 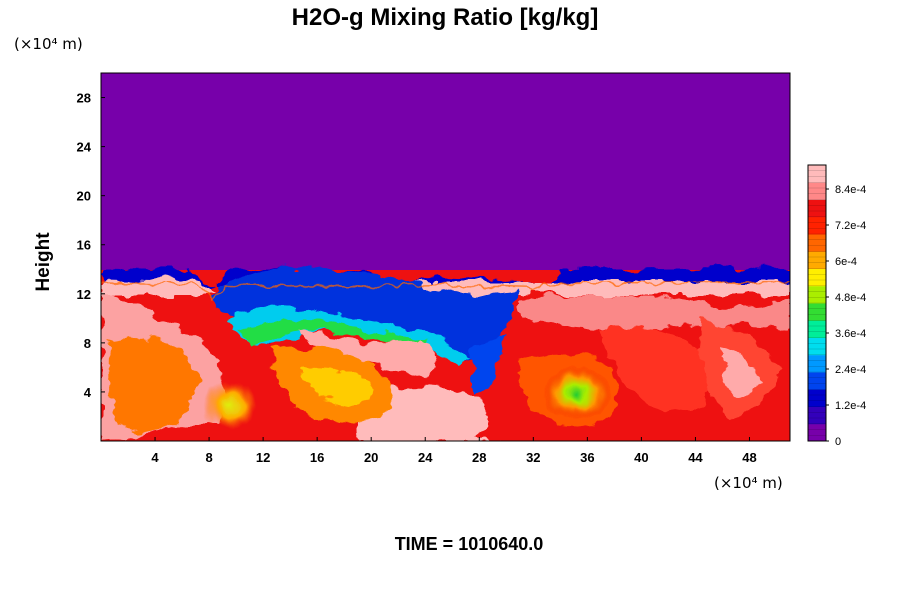 What do you see at coordinates (406, 404) in the screenshot?
I see `vortex-cores` at bounding box center [406, 404].